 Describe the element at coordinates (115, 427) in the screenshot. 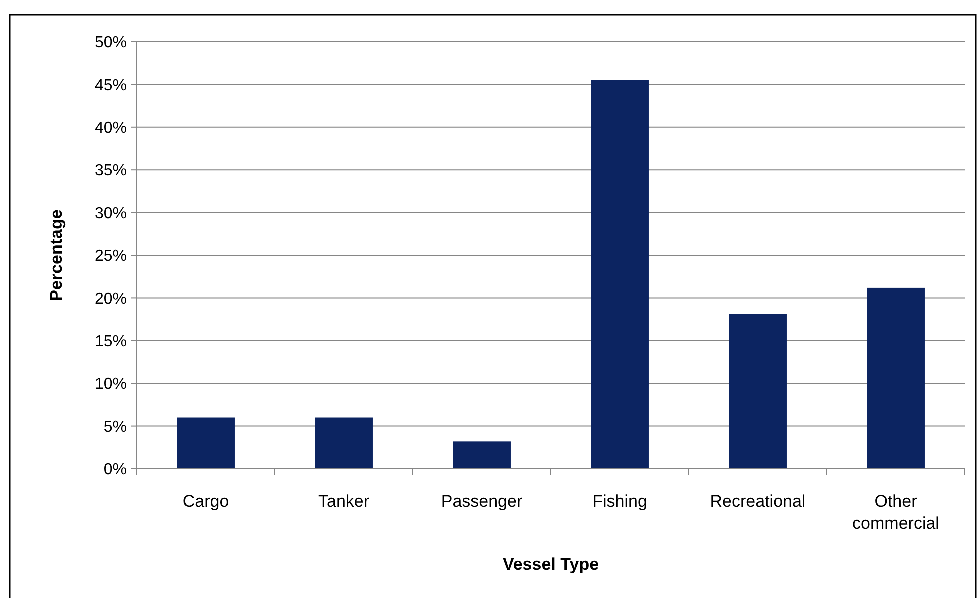

I see `y-tick-label: 5%` at that location.